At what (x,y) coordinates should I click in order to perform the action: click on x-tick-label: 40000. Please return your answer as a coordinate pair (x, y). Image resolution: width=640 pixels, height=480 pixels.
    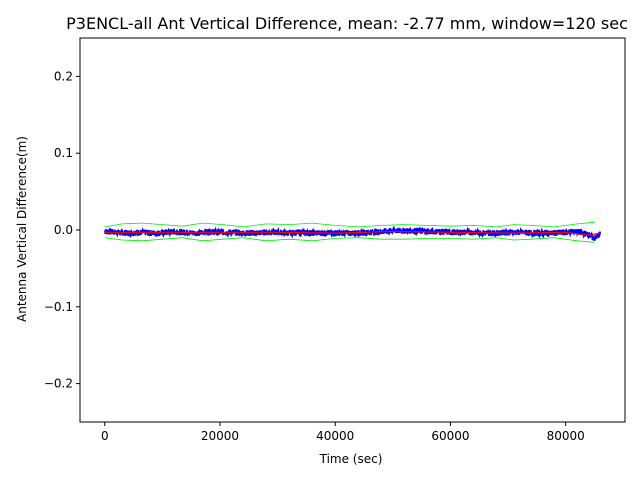
    Looking at the image, I should click on (335, 436).